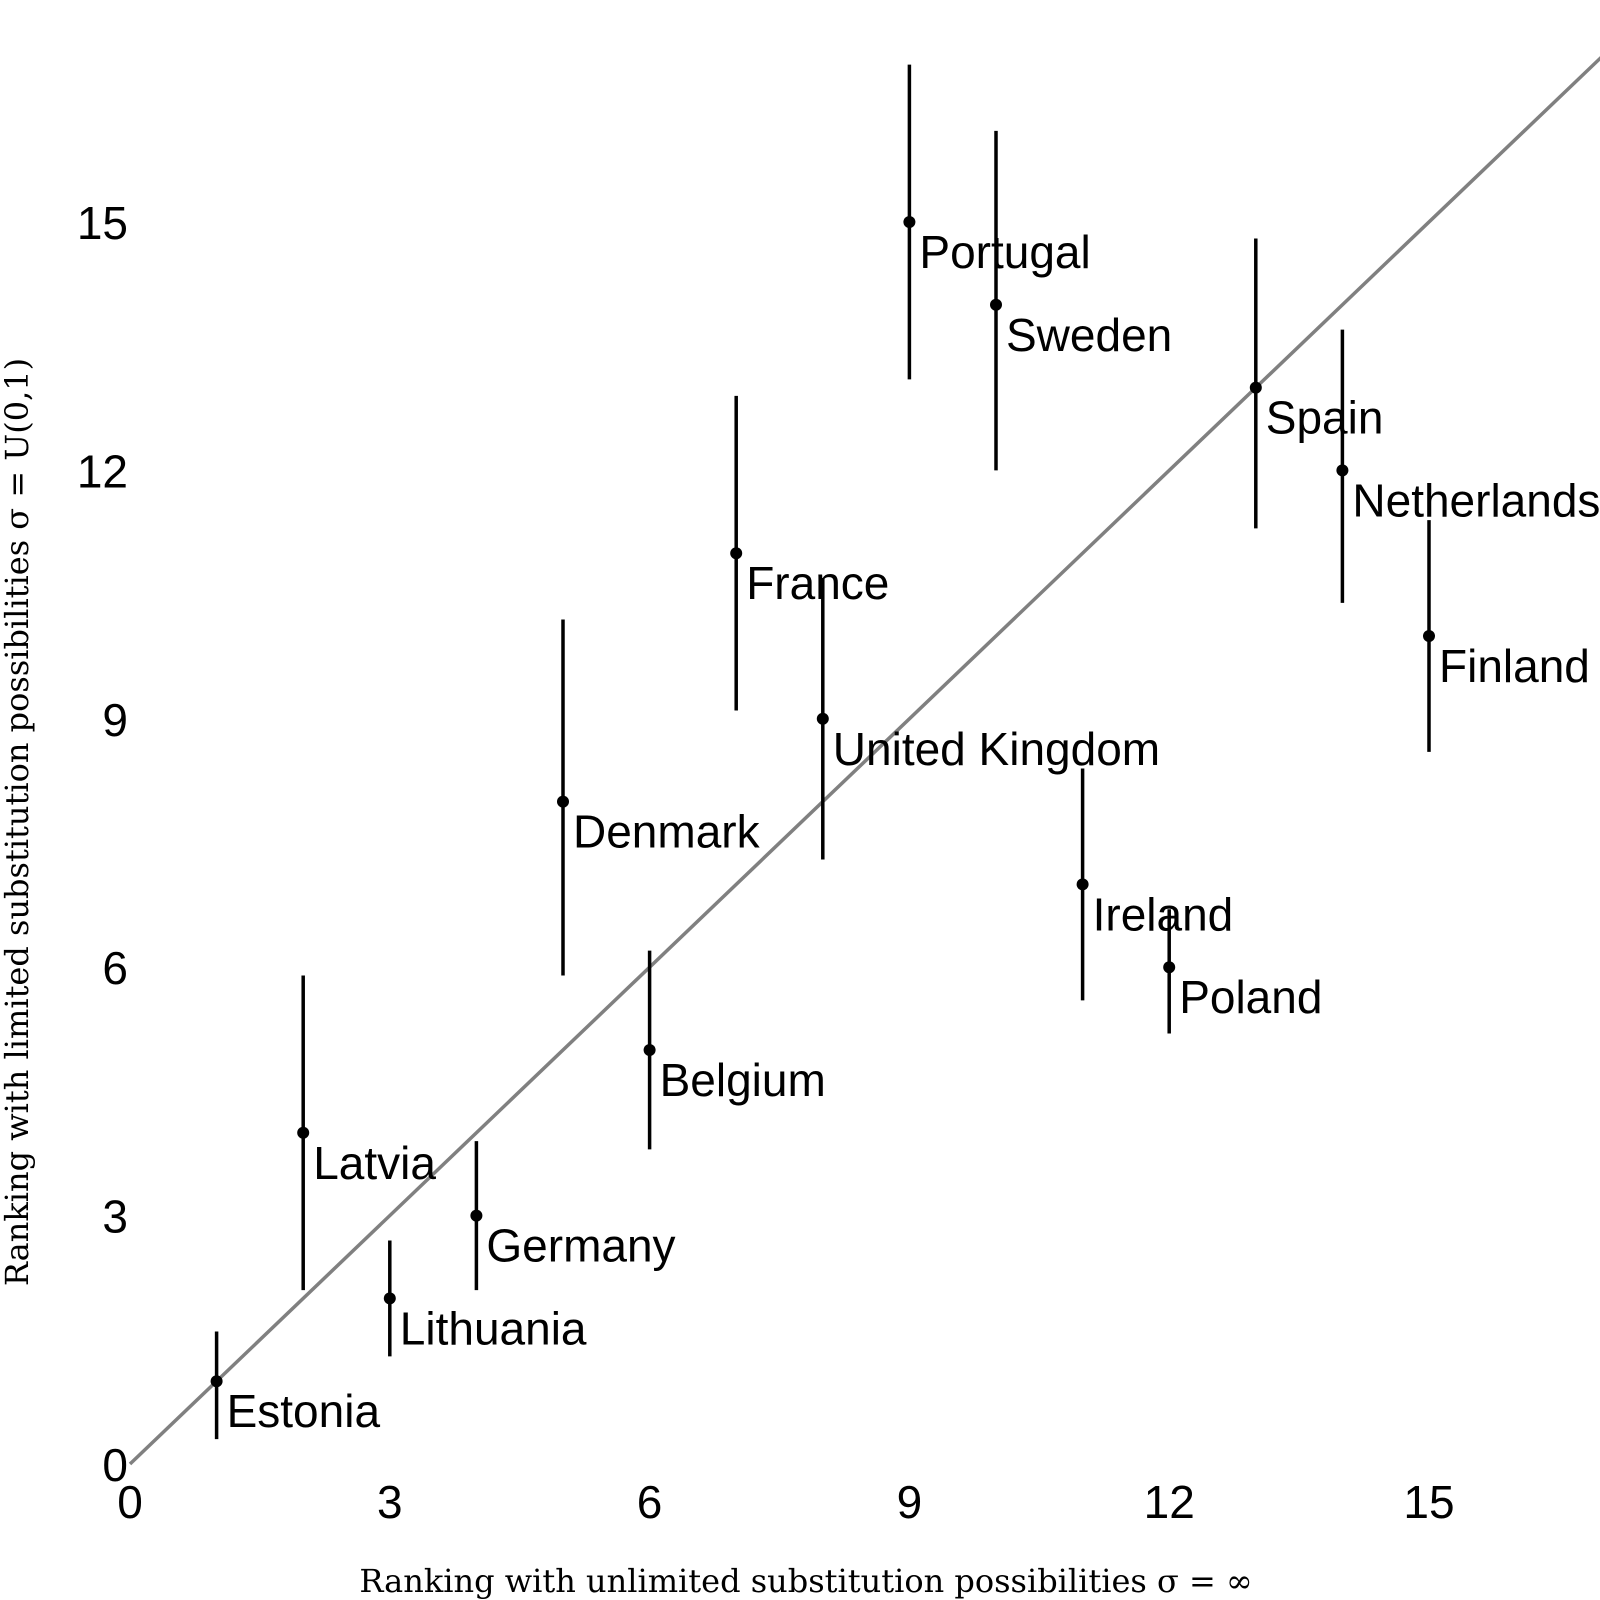 This screenshot has width=1600, height=1600. Describe the element at coordinates (390, 1502) in the screenshot. I see `x-tick-label: 3` at that location.